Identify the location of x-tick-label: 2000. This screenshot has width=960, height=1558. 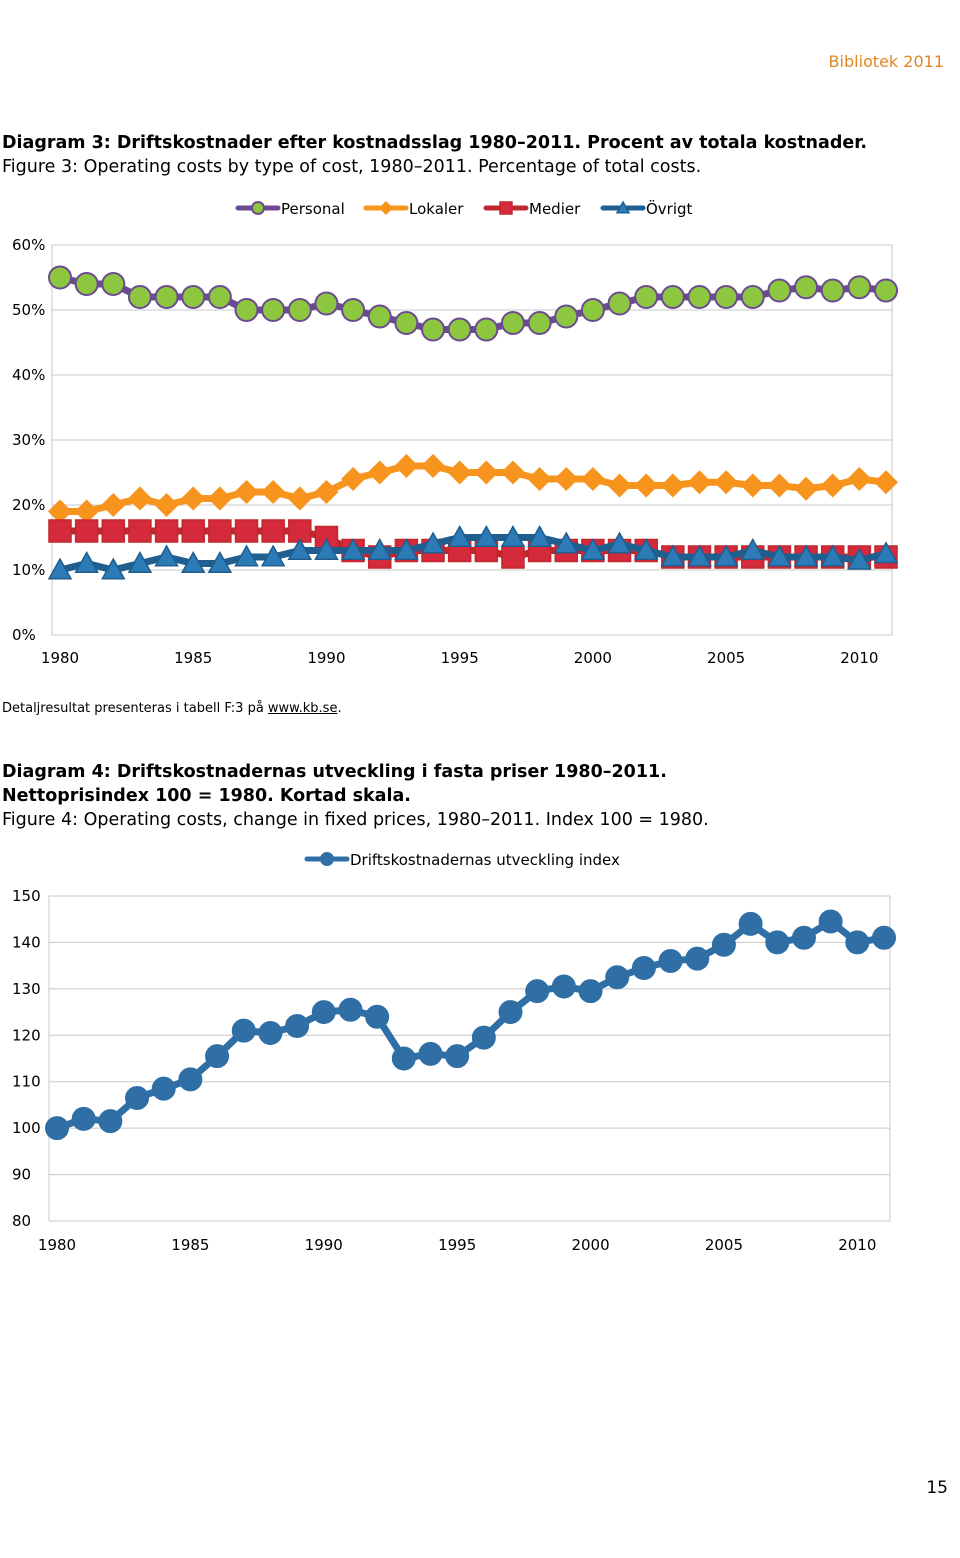
(590, 1245).